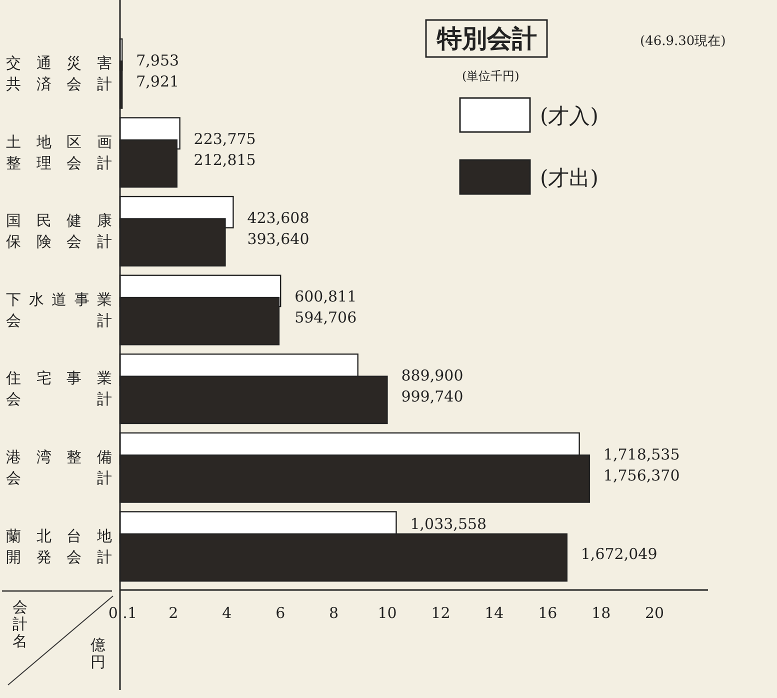 This screenshot has height=698, width=777. Describe the element at coordinates (225, 139) in the screenshot. I see `annotation: 223,775` at that location.